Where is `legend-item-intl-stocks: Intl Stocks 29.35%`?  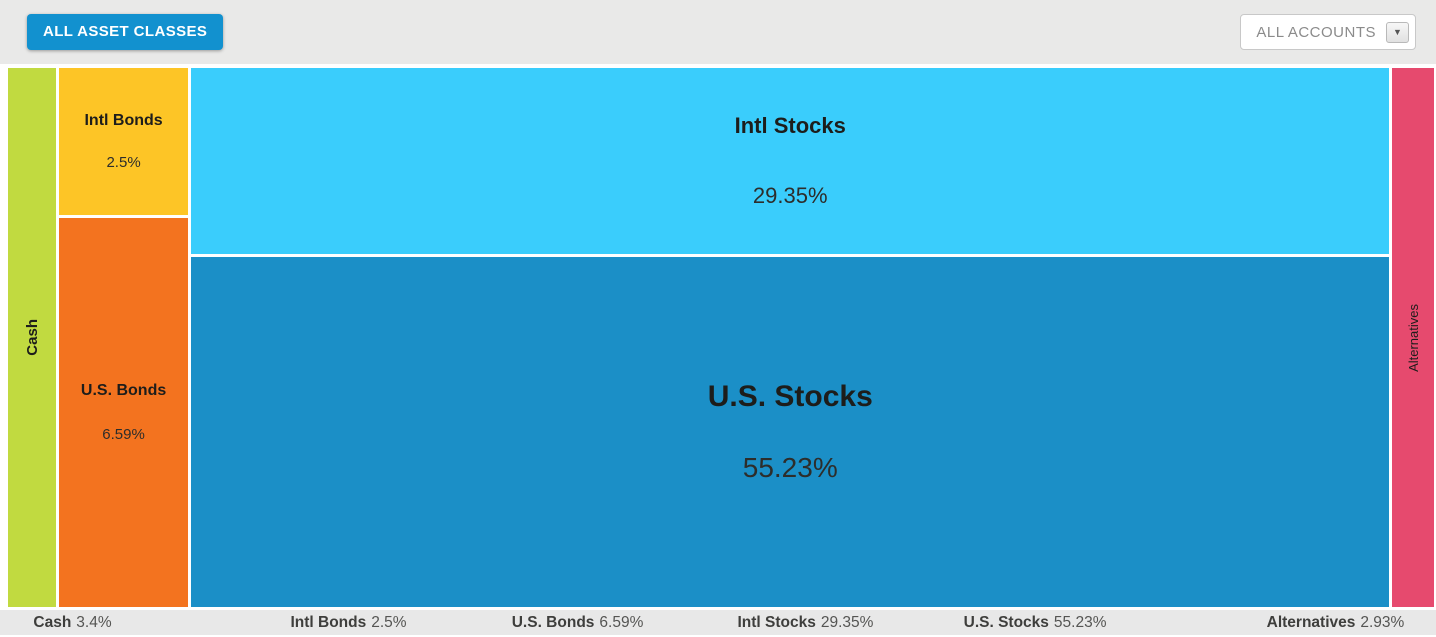
legend-item-intl-stocks: Intl Stocks 29.35% is located at coordinates (805, 623).